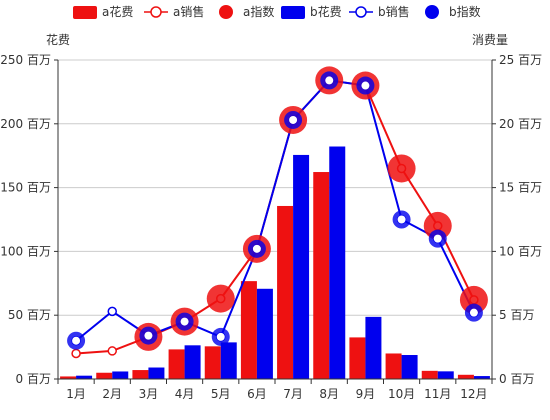 Image resolution: width=550 pixels, height=420 pixels. What do you see at coordinates (393, 366) in the screenshot?
I see `bar-a花费-10月` at bounding box center [393, 366].